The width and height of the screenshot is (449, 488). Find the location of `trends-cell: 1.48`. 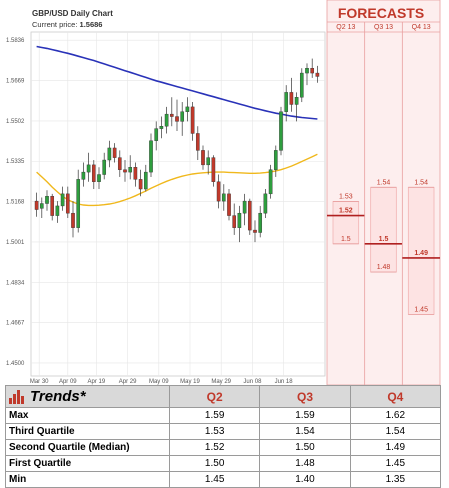

trends-cell: 1.48 is located at coordinates (305, 463).